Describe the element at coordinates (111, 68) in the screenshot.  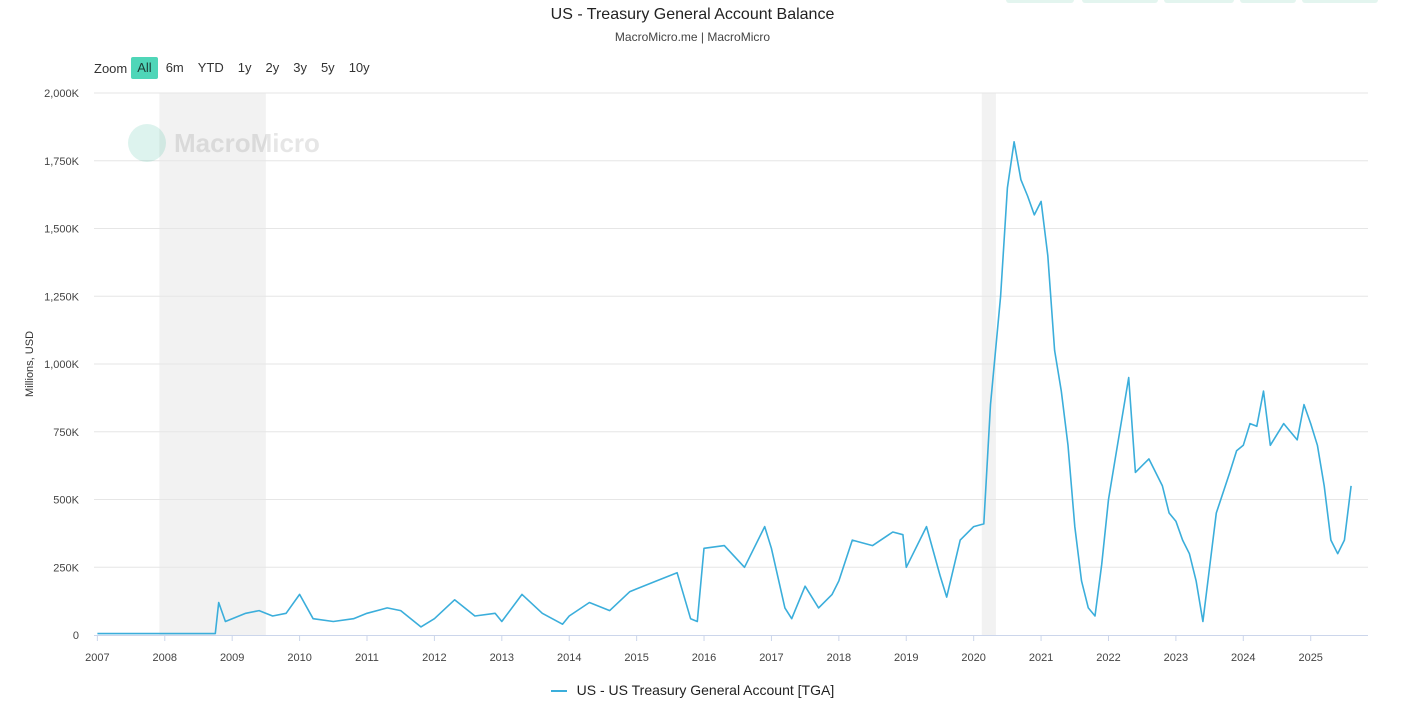
I see `zoom-label: Zoom` at that location.